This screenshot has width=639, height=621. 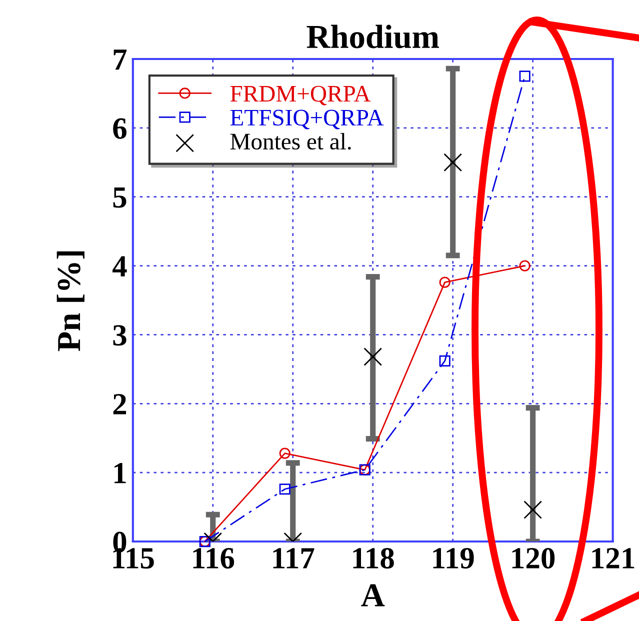 I want to click on legend-label: ETFSIQ+QRPA, so click(x=307, y=120).